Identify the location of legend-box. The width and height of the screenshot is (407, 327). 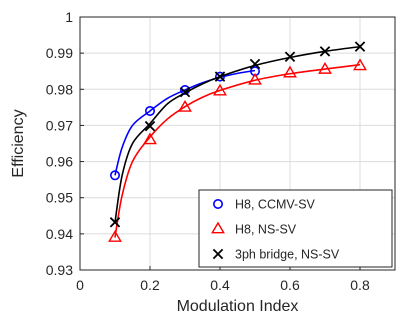
(295, 228).